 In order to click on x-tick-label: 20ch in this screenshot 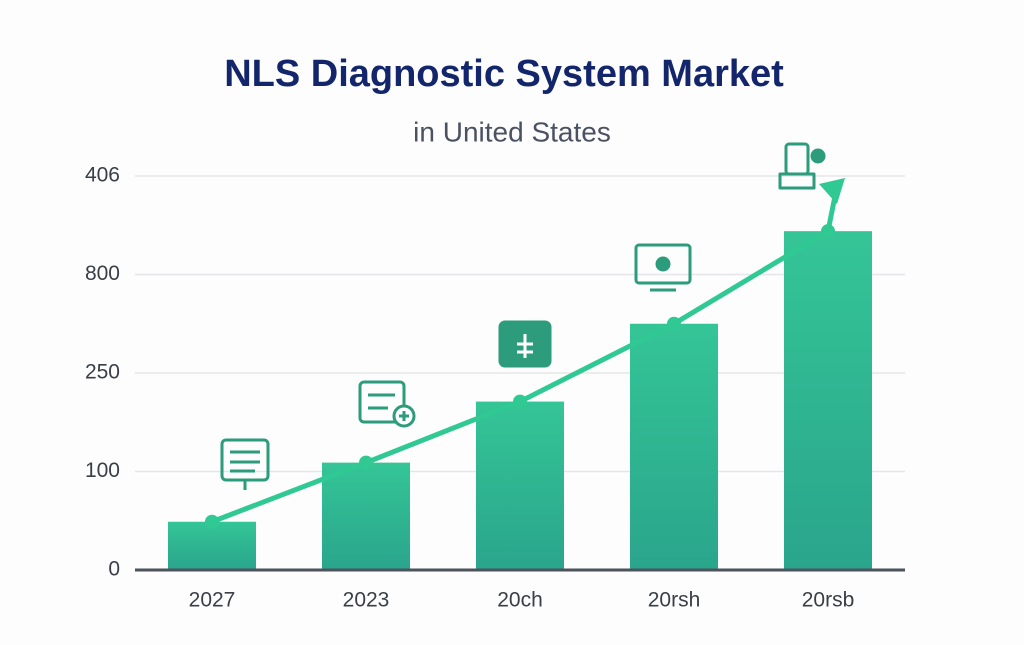, I will do `click(520, 600)`.